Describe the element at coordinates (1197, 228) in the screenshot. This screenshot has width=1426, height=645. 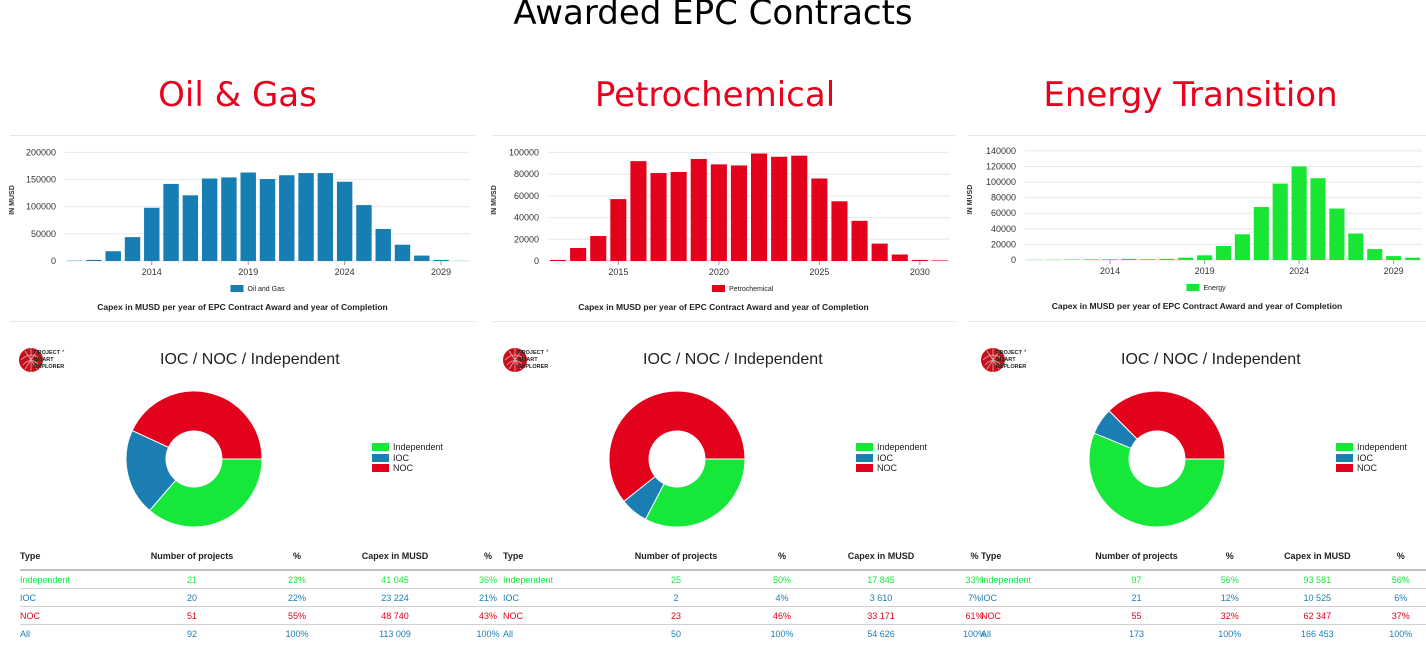
I see `bar-chart-card` at that location.